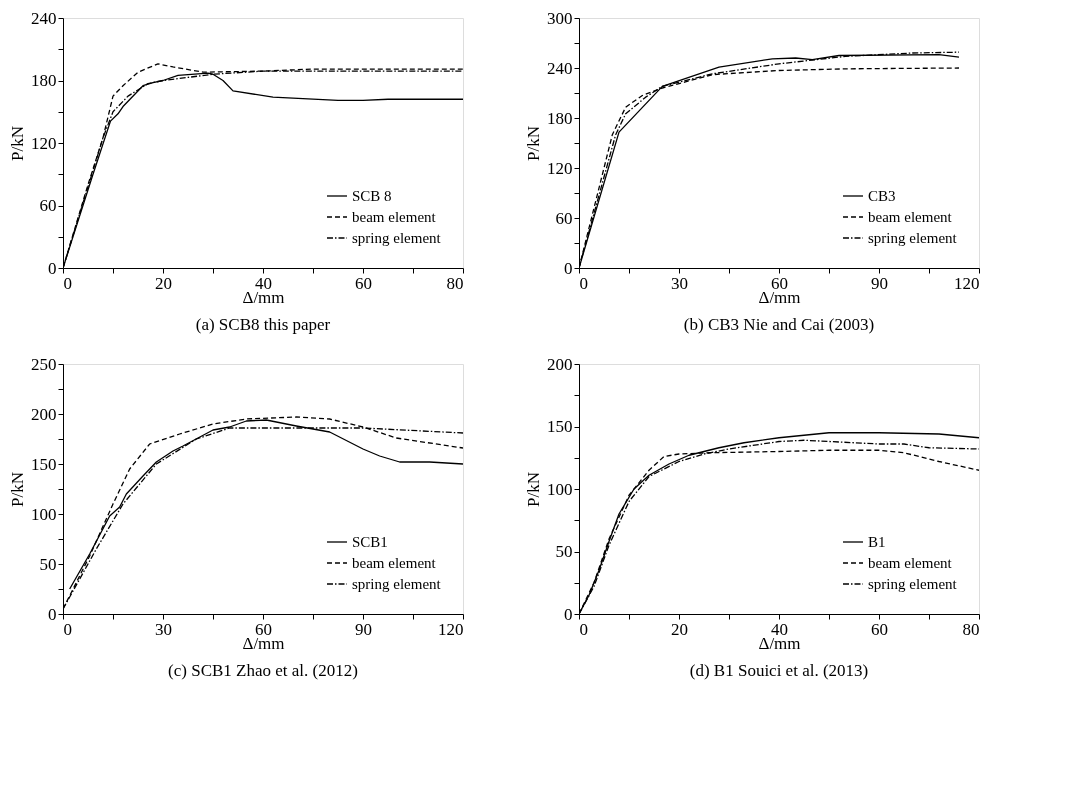 This screenshot has height=796, width=1079. Describe the element at coordinates (263, 324) in the screenshot. I see `text: (a) SCB8 this paper` at that location.